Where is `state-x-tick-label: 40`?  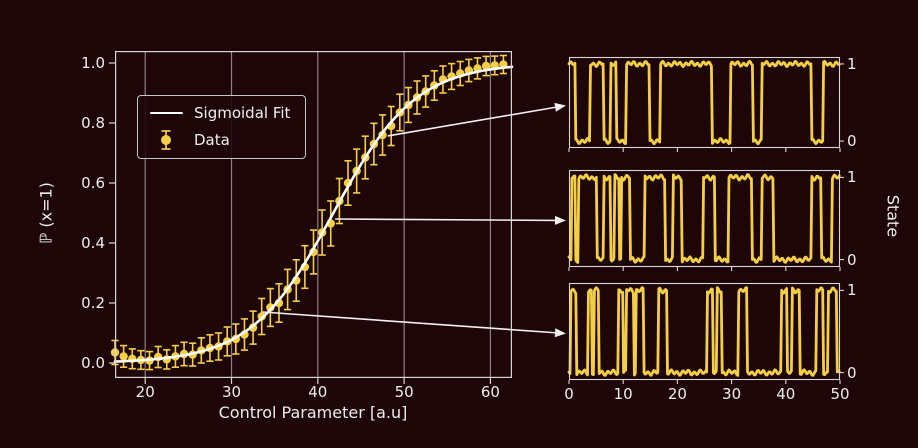 state-x-tick-label: 40 is located at coordinates (786, 394).